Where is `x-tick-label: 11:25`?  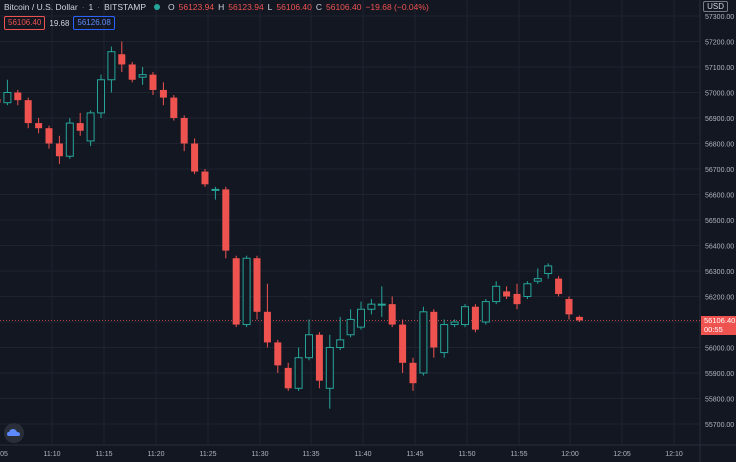
x-tick-label: 11:25 is located at coordinates (208, 454).